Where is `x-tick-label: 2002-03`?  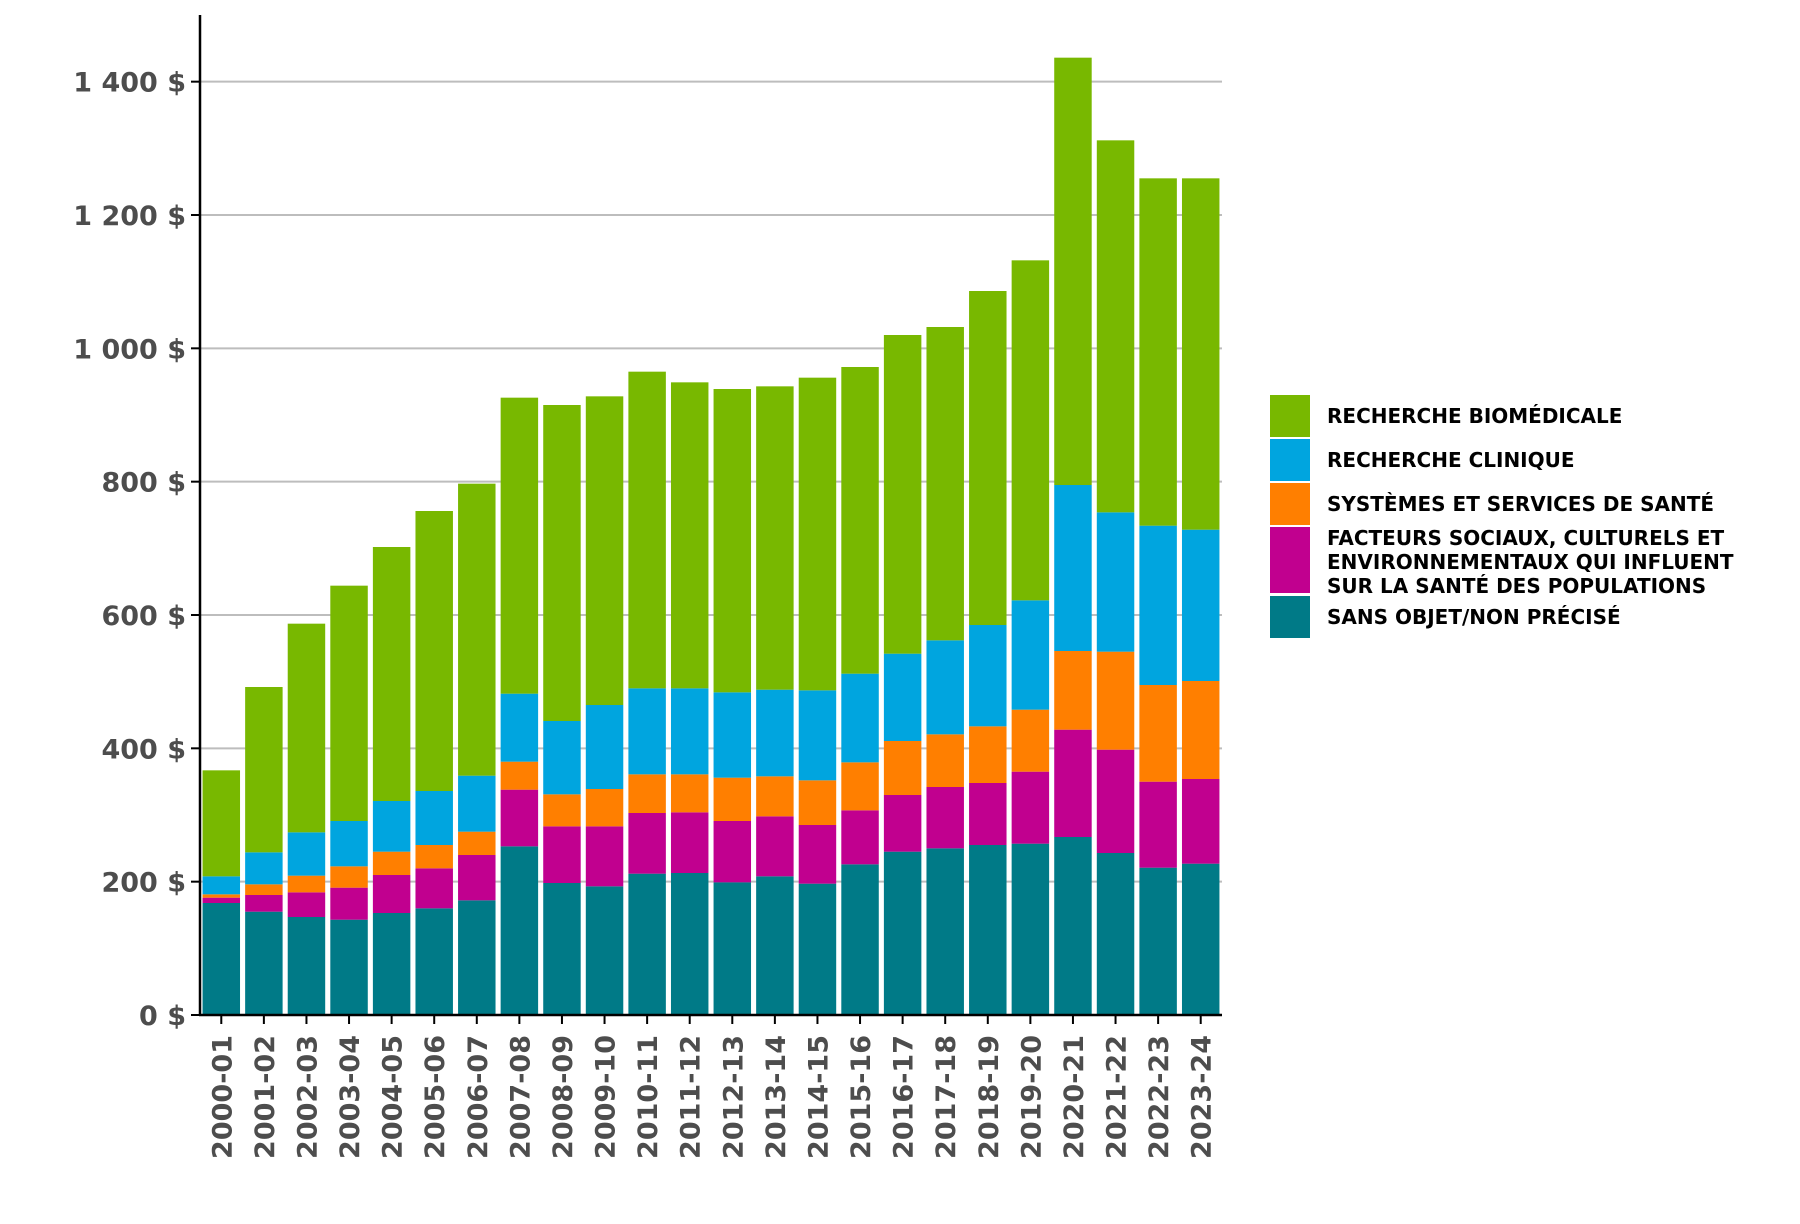
x-tick-label: 2002-03 is located at coordinates (307, 1097).